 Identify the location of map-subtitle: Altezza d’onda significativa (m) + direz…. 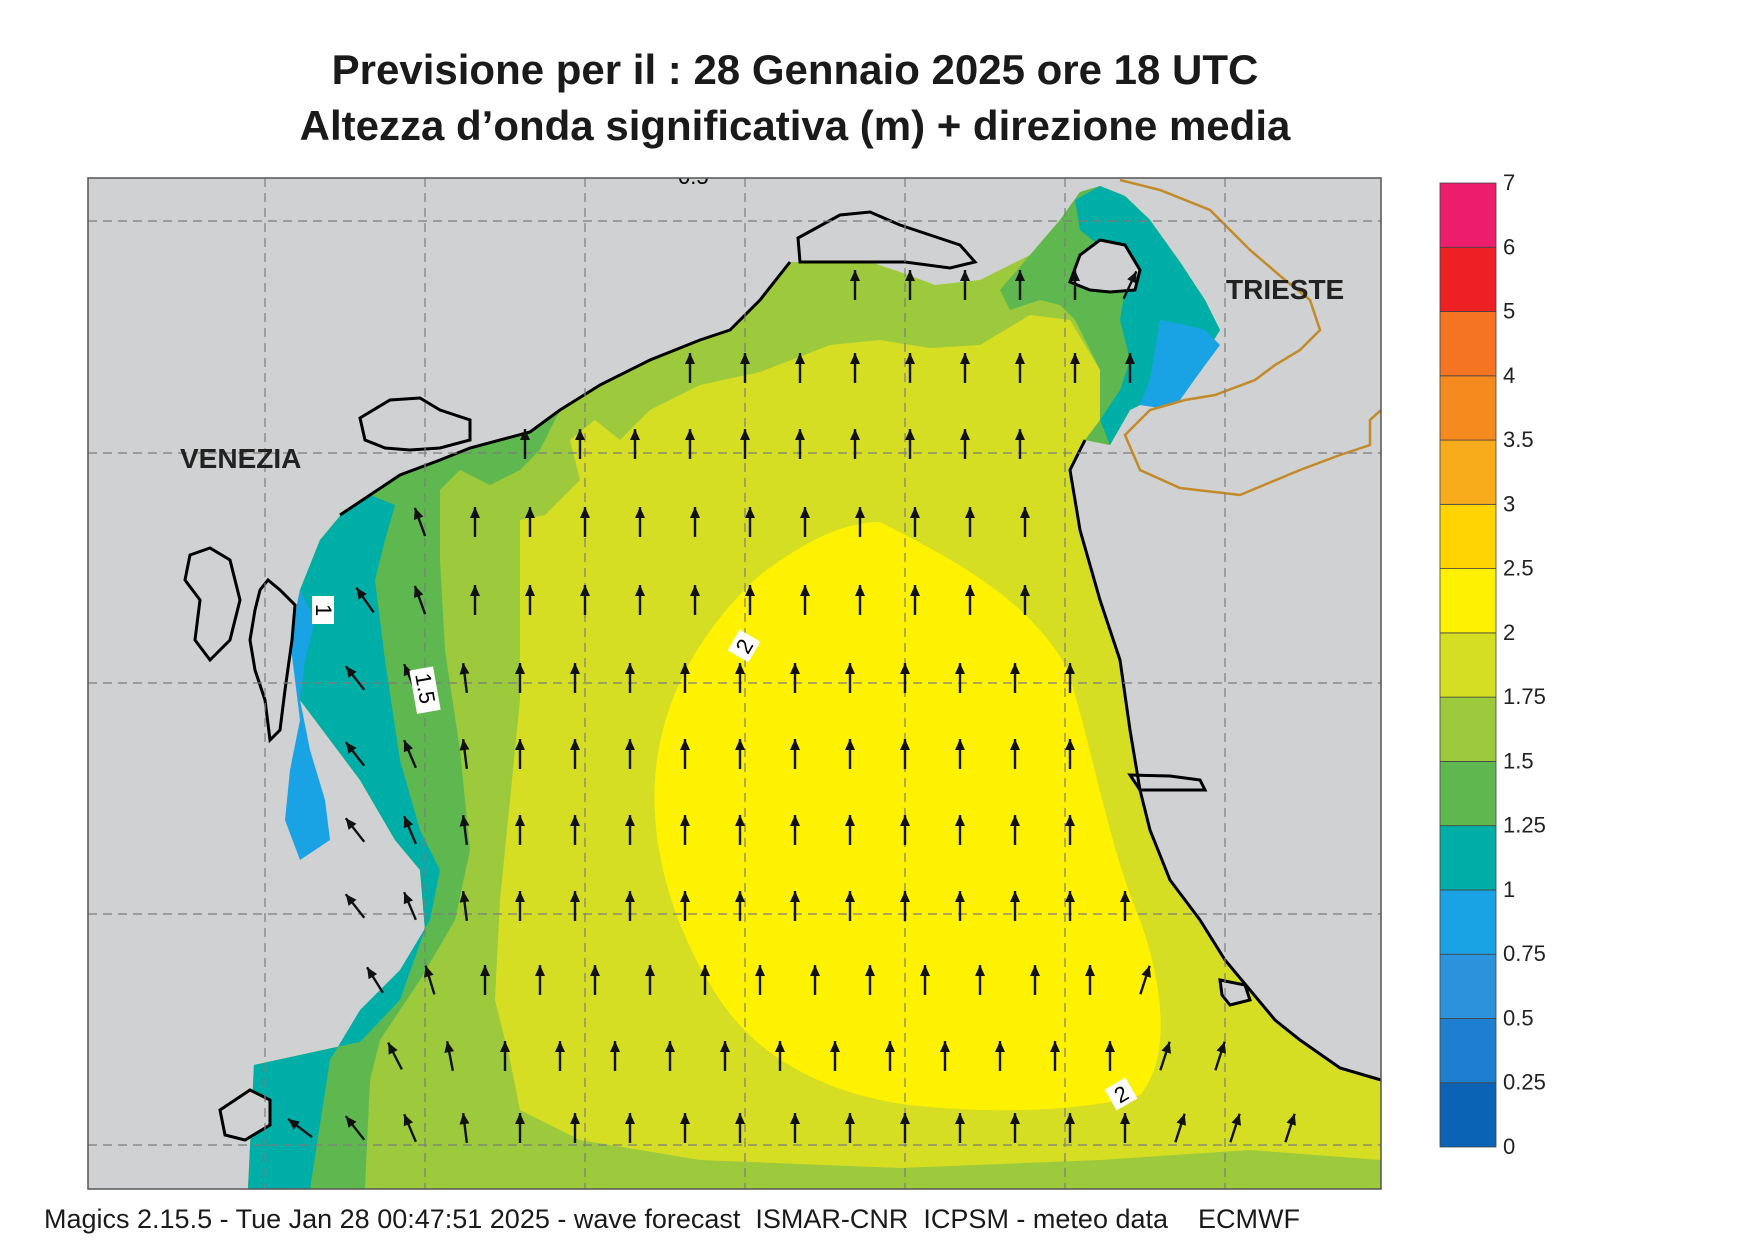
(795, 125).